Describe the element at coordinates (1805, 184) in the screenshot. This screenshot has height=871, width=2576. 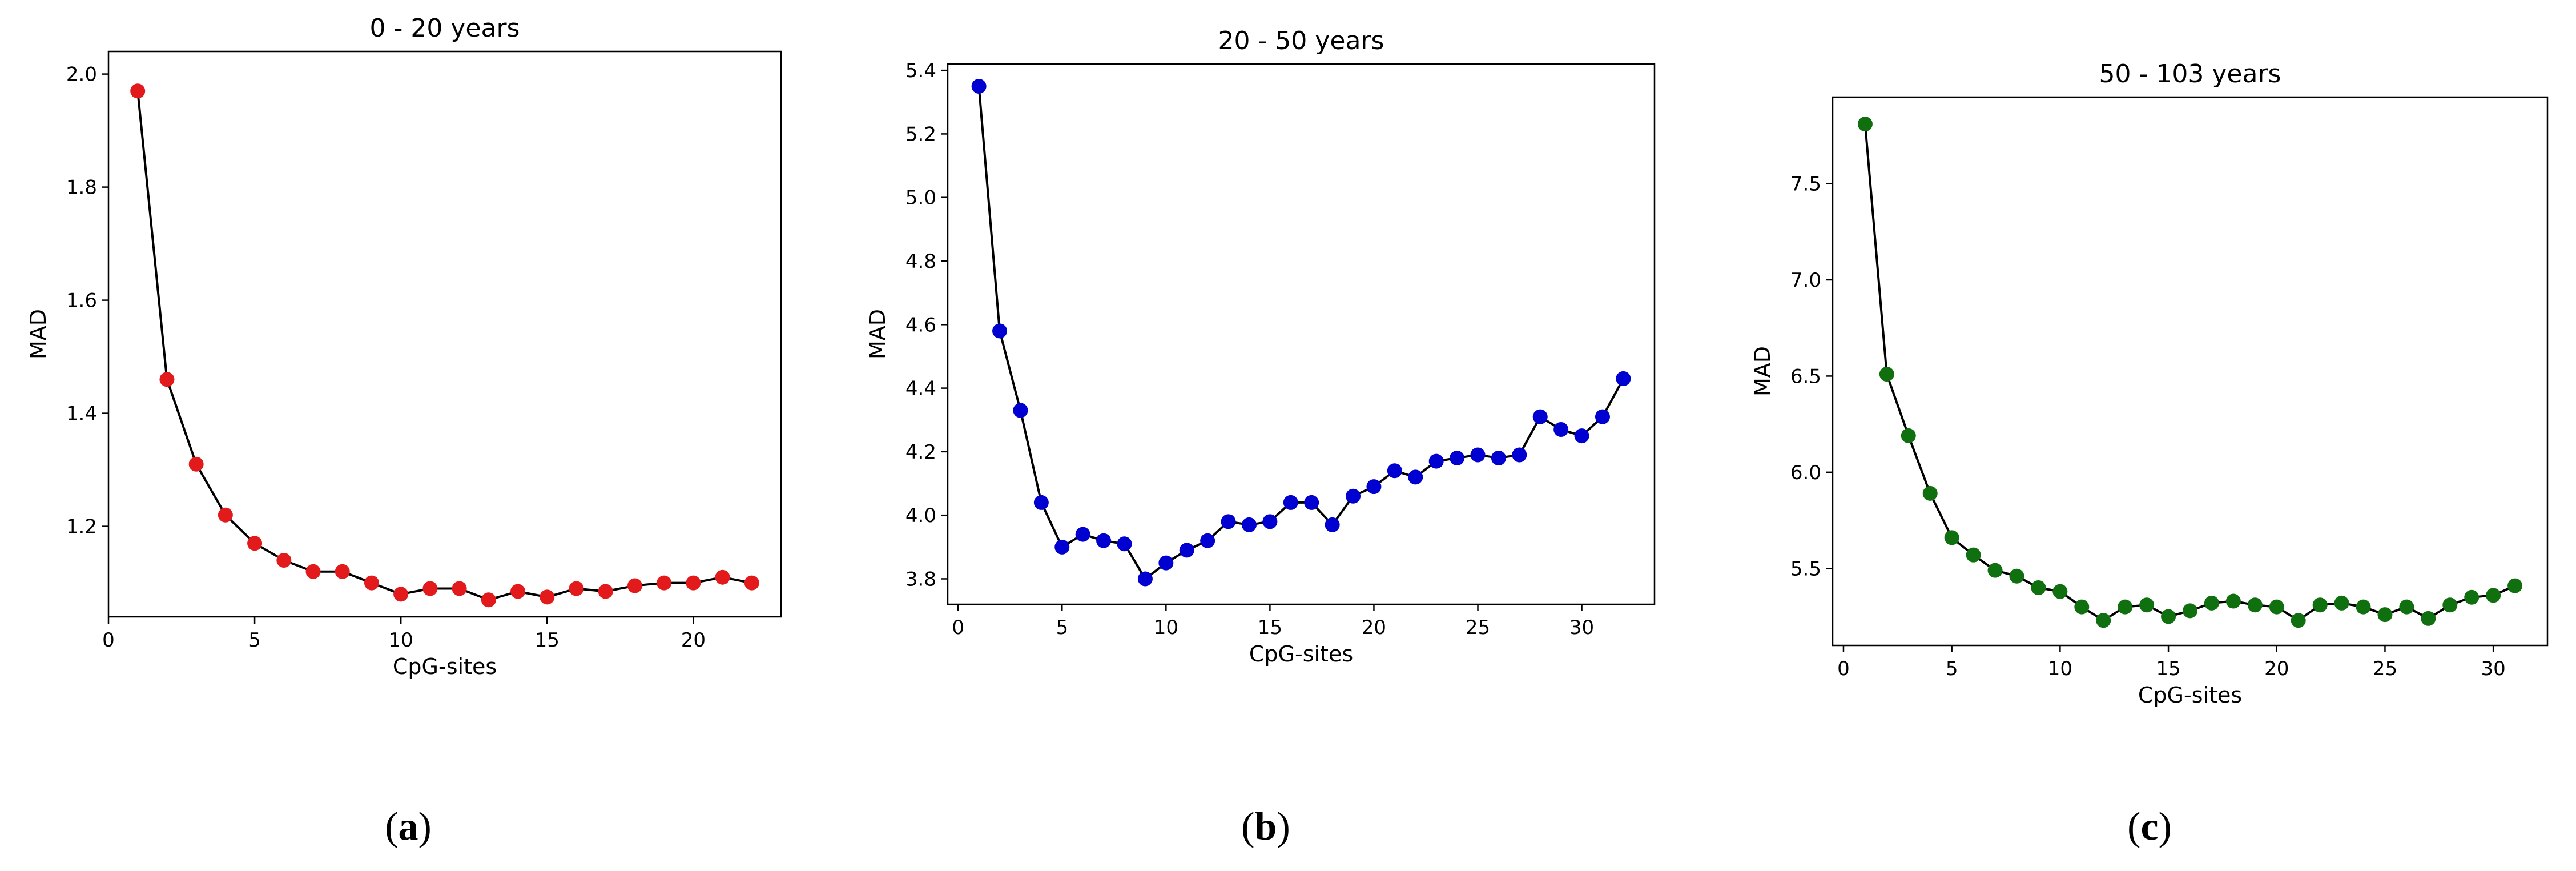
I see `y-tick-label: 7.5` at that location.